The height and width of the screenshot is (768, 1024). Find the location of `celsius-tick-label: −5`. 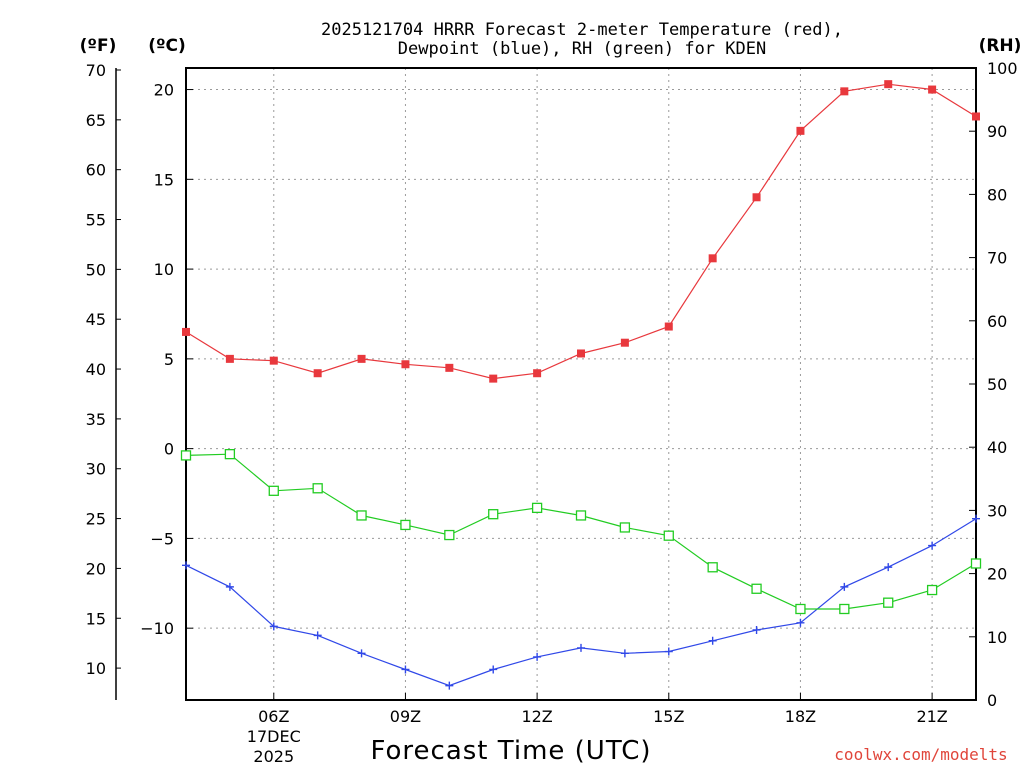

celsius-tick-label: −5 is located at coordinates (162, 538).